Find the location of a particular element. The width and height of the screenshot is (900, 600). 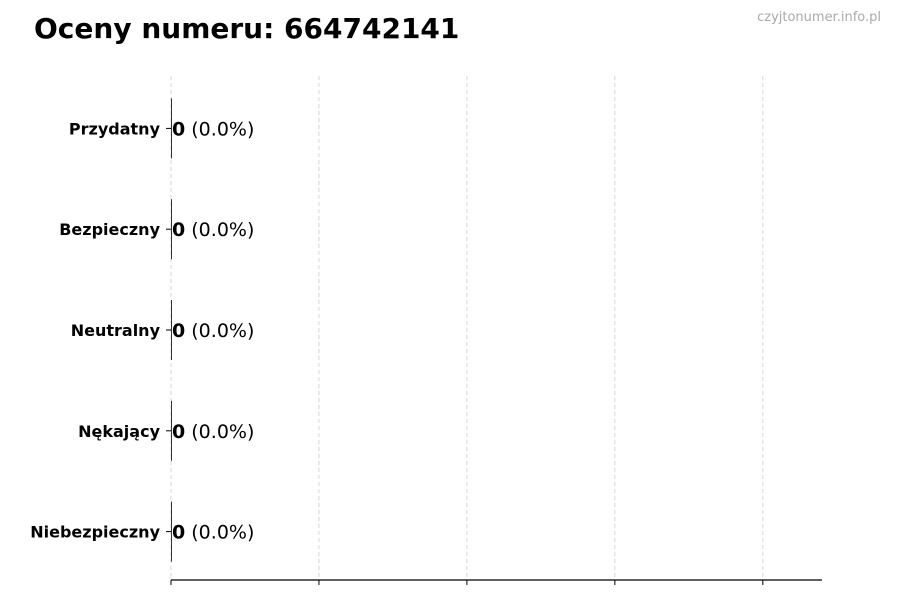

category-label: Nękający is located at coordinates (119, 431).